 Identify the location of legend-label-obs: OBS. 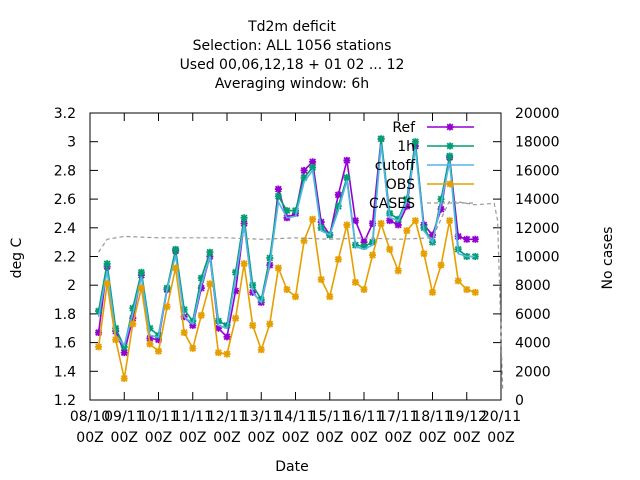
(400, 185).